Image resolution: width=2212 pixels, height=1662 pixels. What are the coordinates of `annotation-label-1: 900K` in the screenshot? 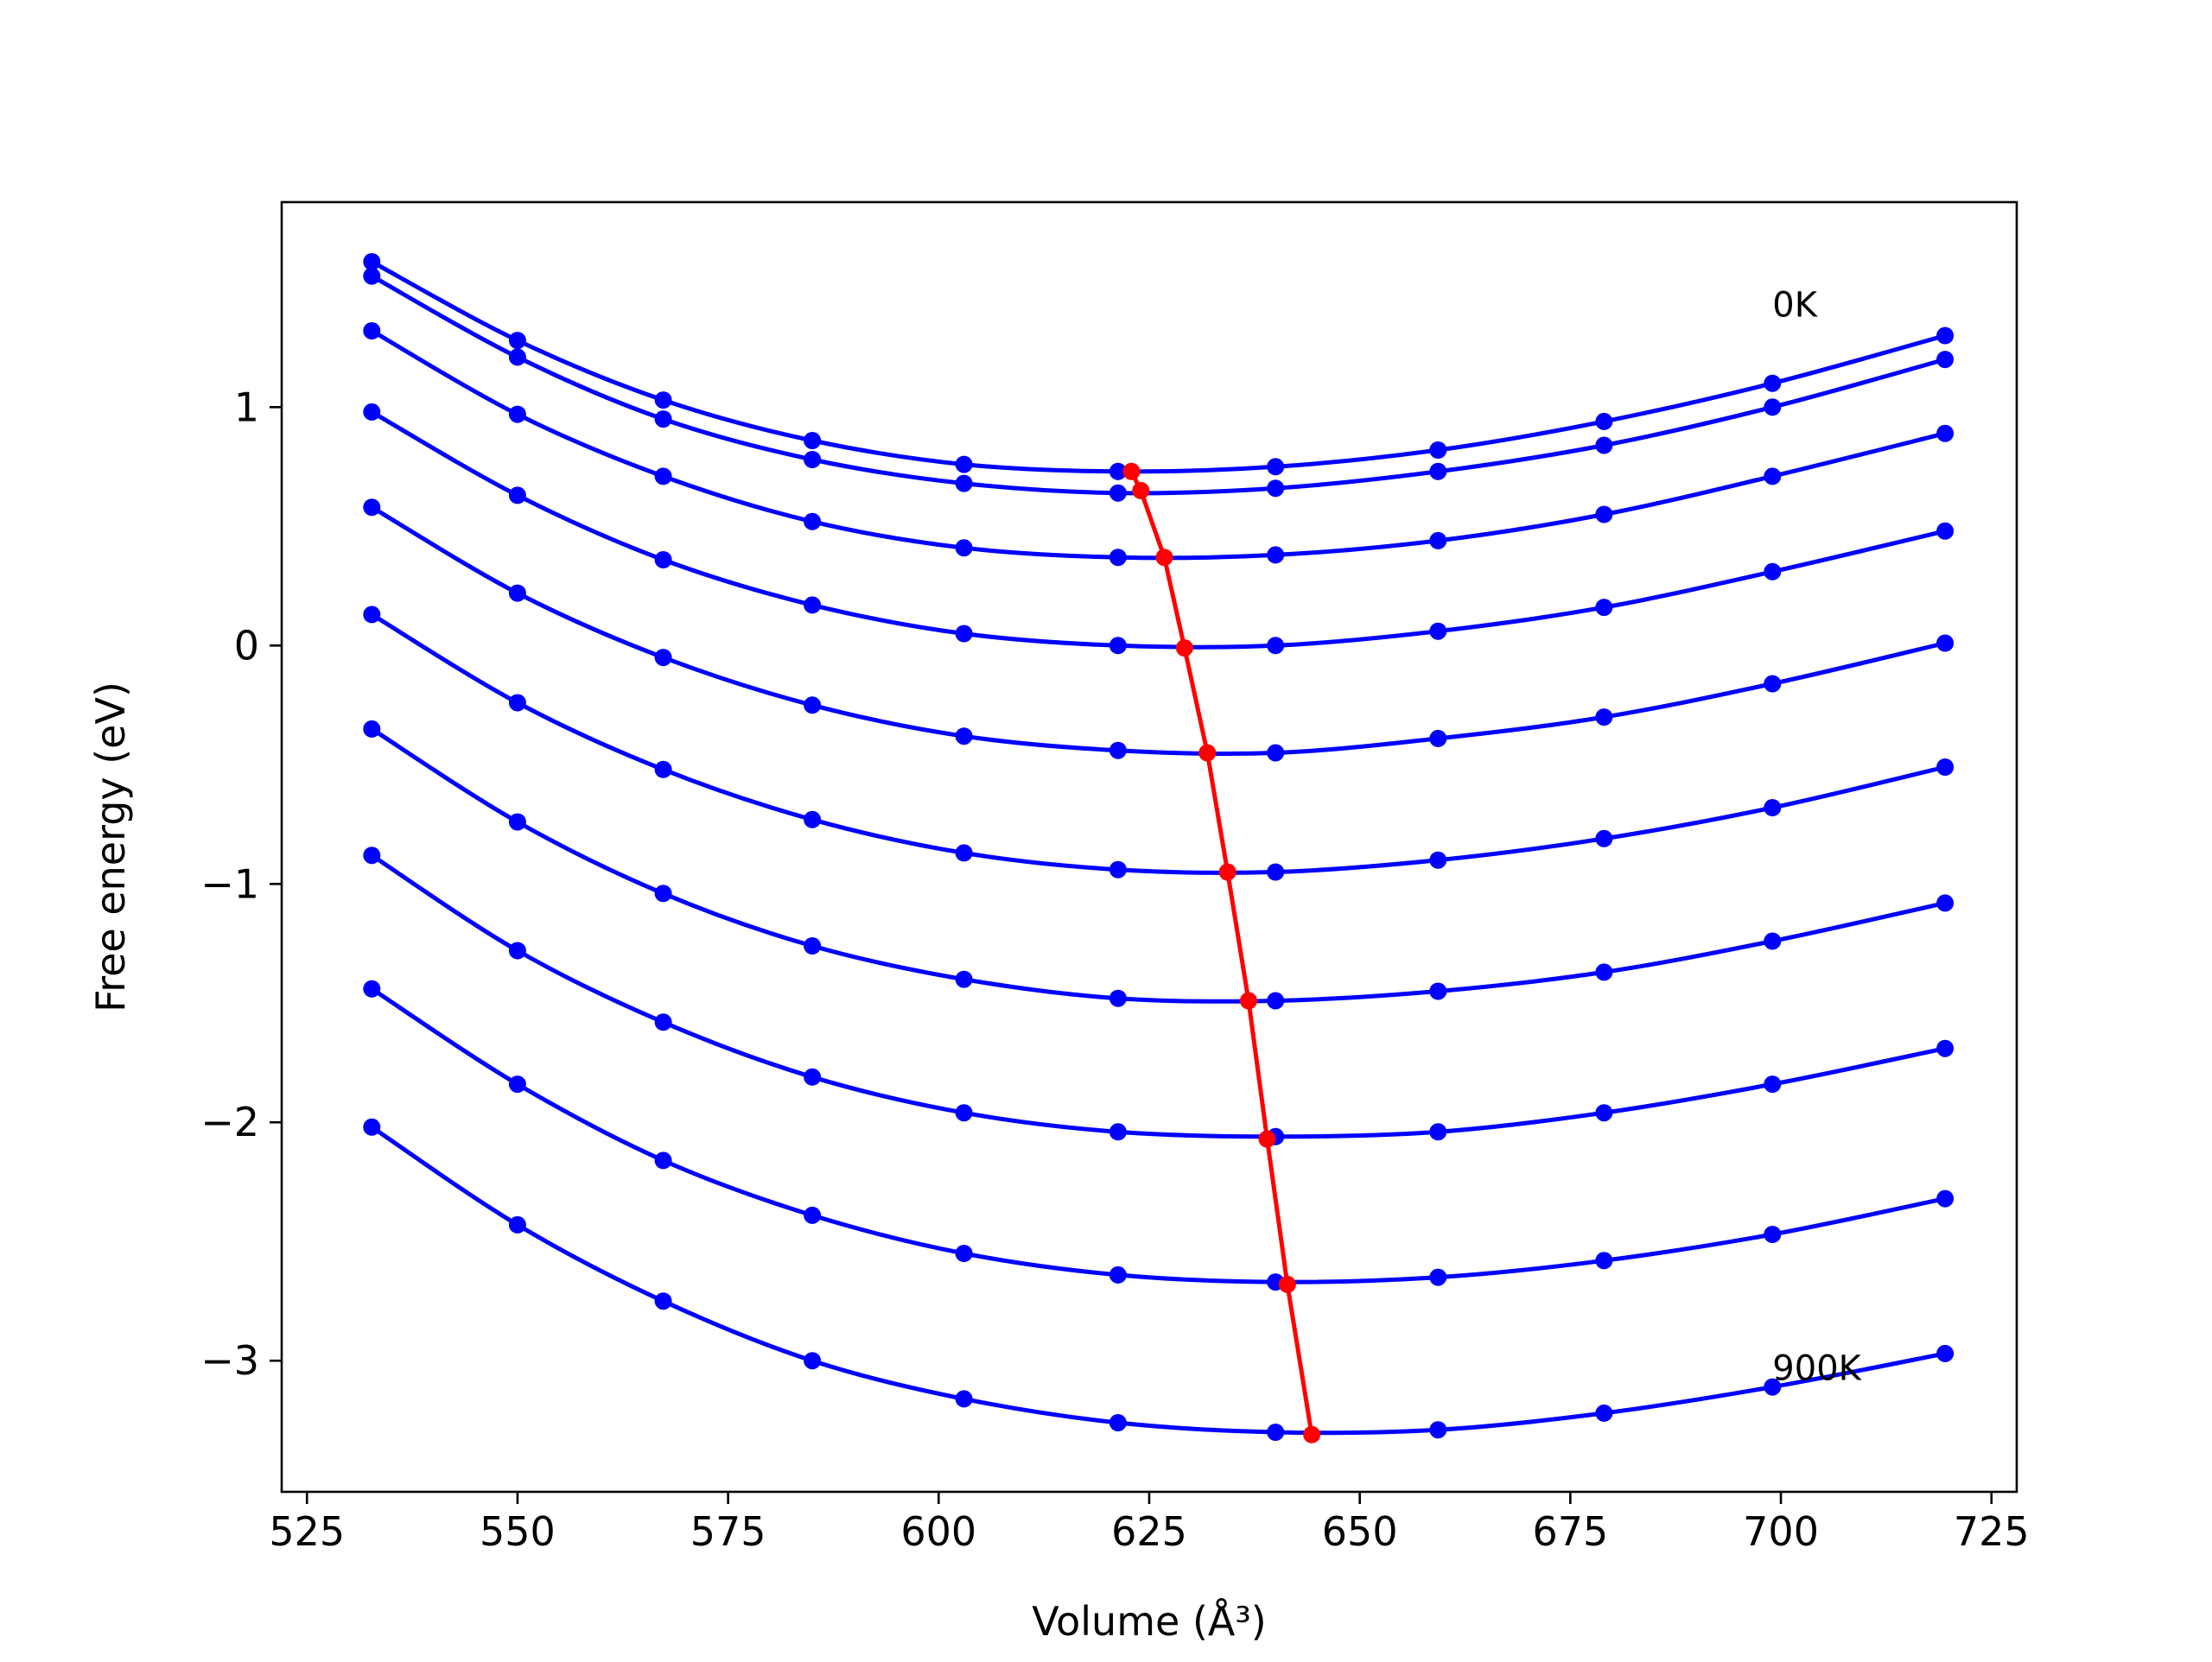 It's located at (1817, 1368).